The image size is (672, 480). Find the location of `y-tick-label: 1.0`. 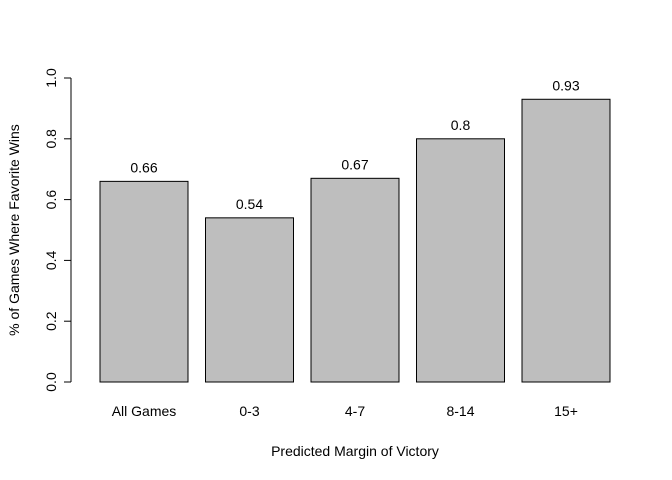

y-tick-label: 1.0 is located at coordinates (51, 78).